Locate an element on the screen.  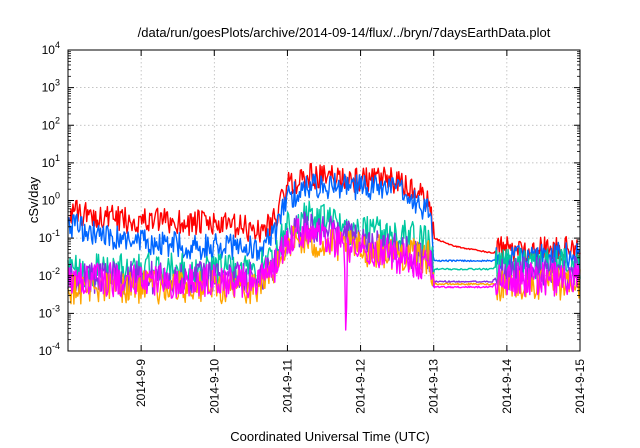
y-tick-label: 10² is located at coordinates (51, 123).